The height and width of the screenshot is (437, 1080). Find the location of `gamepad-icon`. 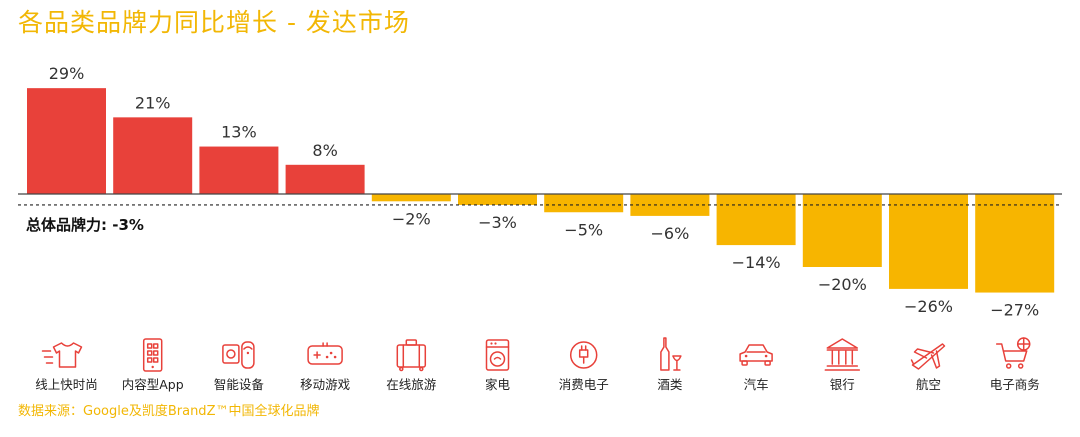

gamepad-icon is located at coordinates (325, 353).